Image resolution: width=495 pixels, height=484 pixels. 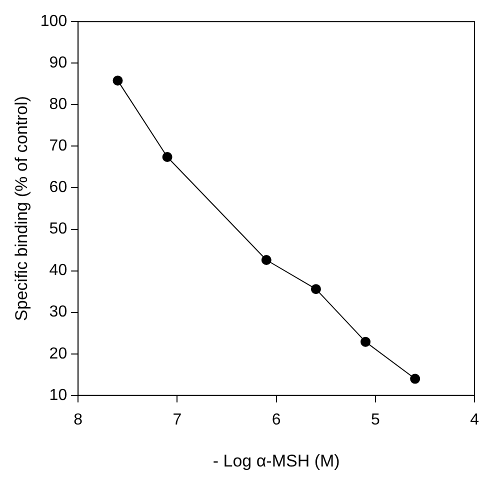 What do you see at coordinates (276, 419) in the screenshot?
I see `x-tick-label: 6` at bounding box center [276, 419].